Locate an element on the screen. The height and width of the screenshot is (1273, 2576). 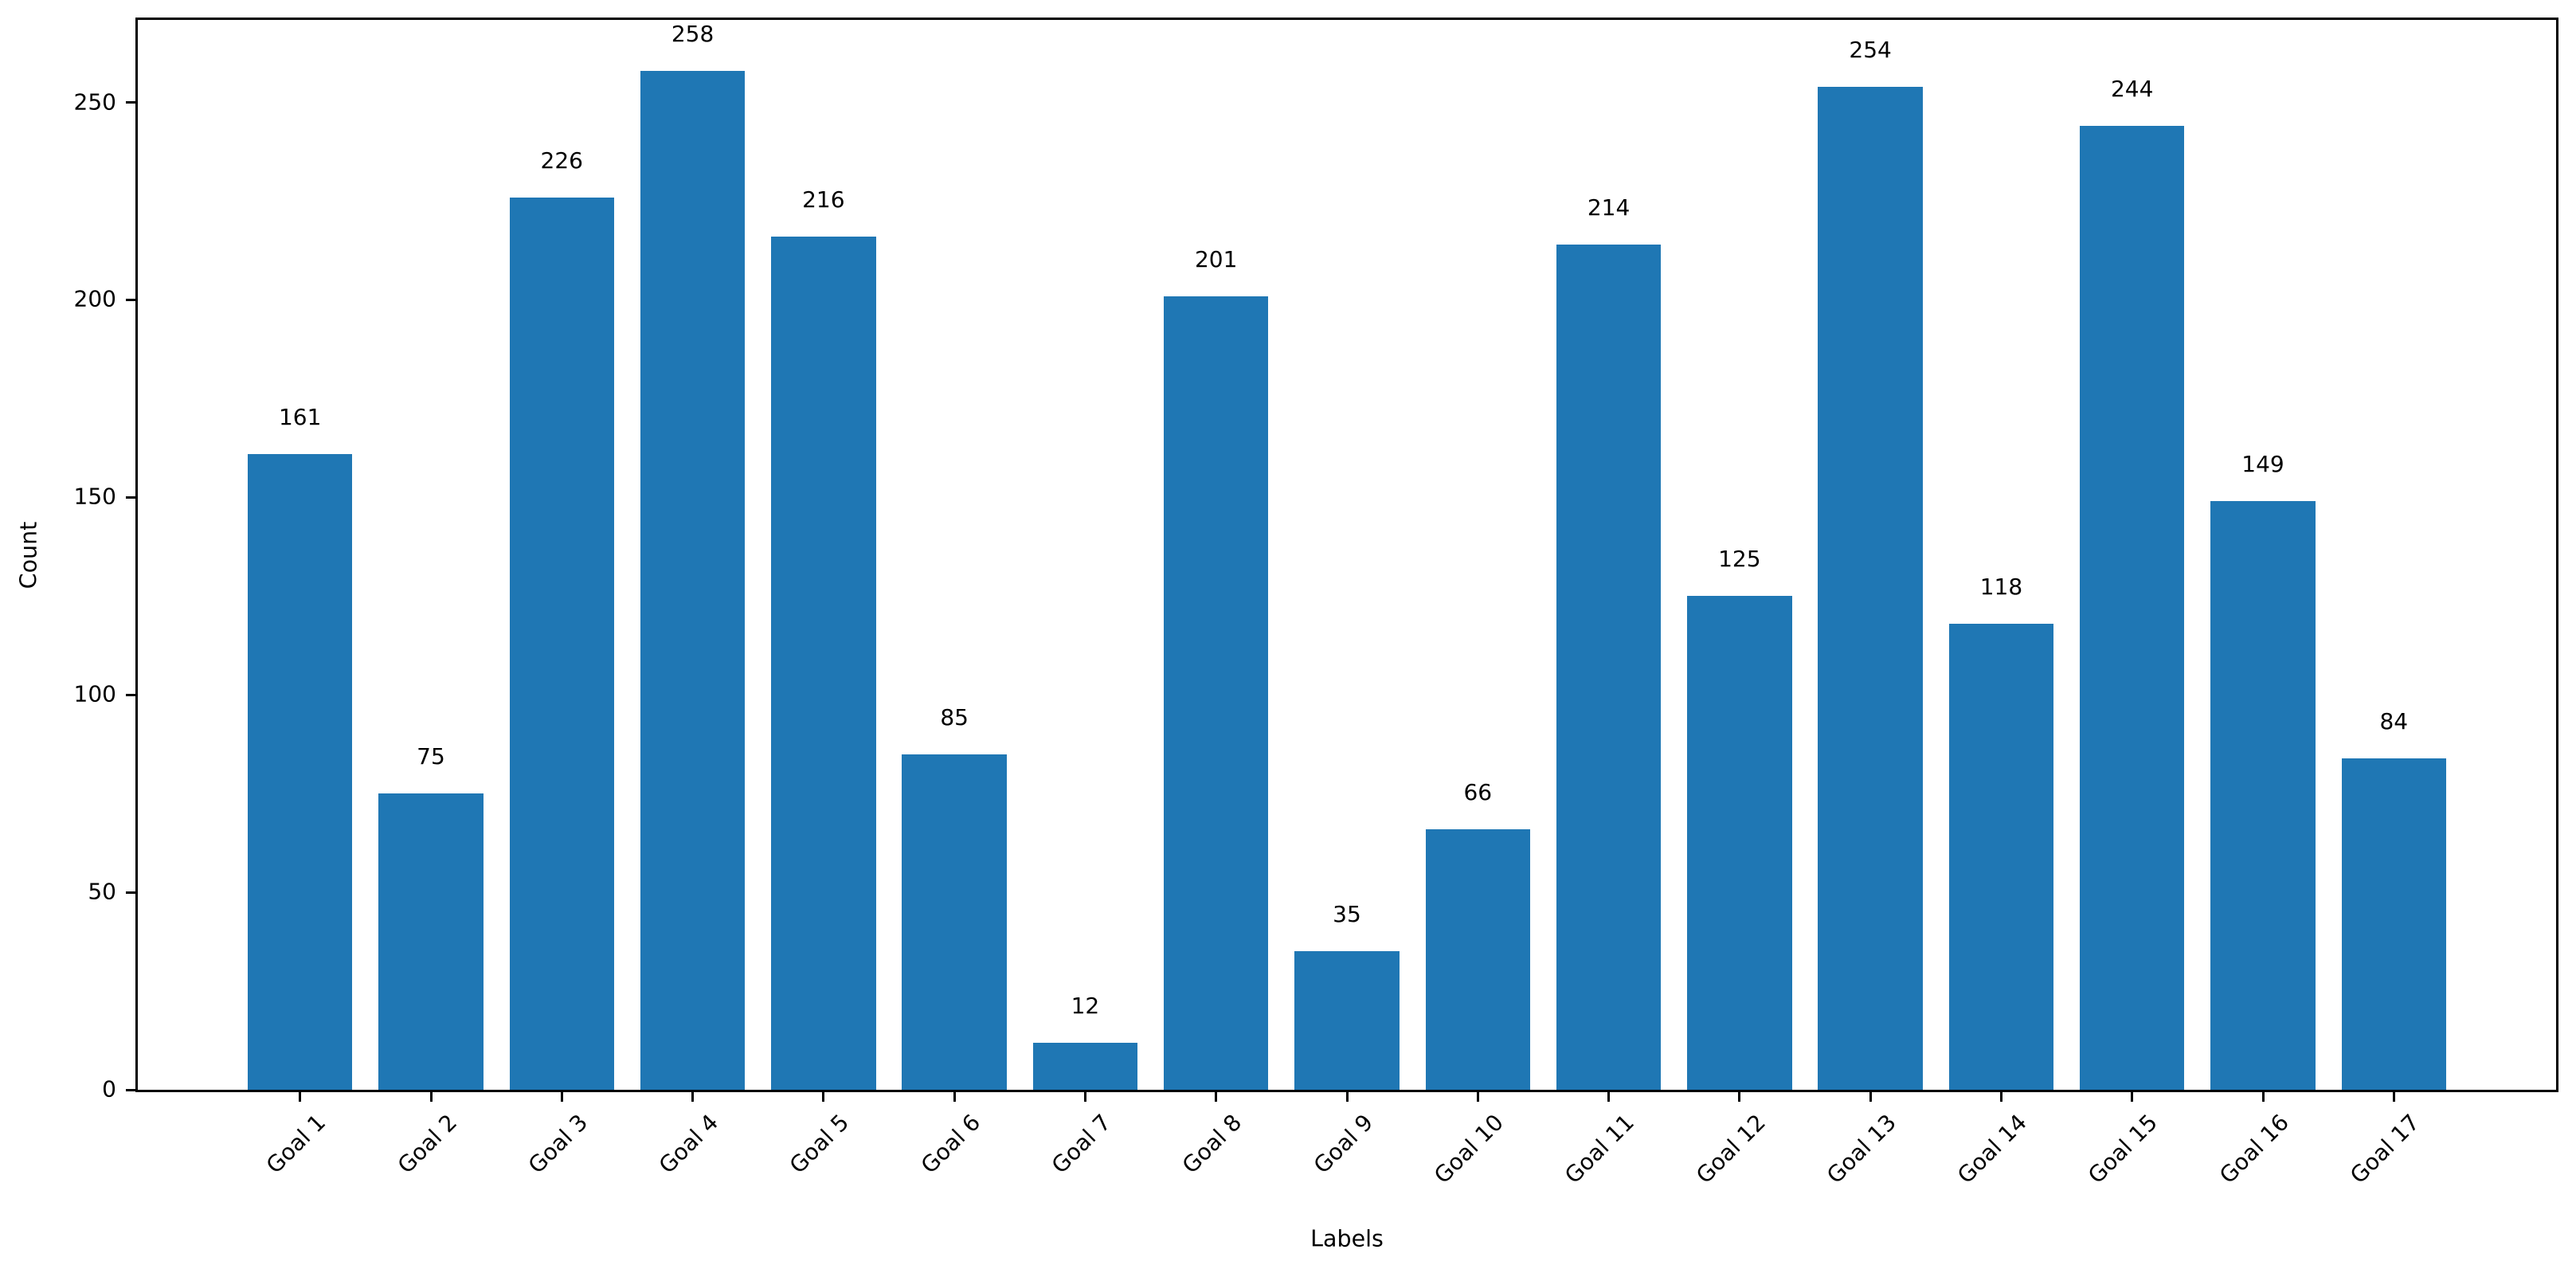
bar-value-label-goal-2: 75 is located at coordinates (431, 756).